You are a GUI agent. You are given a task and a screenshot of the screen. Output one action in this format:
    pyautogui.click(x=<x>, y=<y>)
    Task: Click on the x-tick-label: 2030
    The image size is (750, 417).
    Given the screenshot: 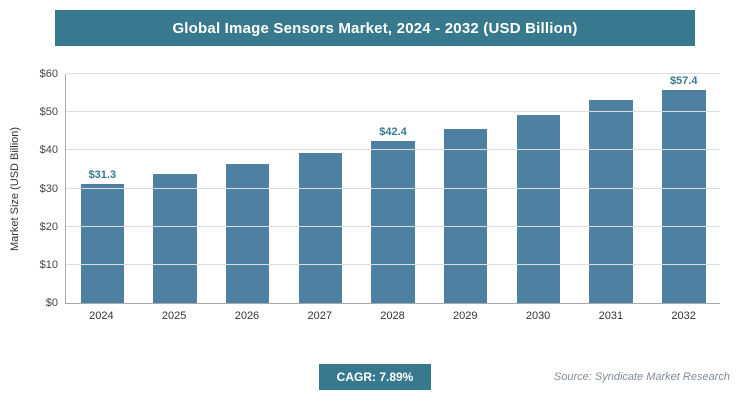 What is the action you would take?
    pyautogui.click(x=538, y=316)
    